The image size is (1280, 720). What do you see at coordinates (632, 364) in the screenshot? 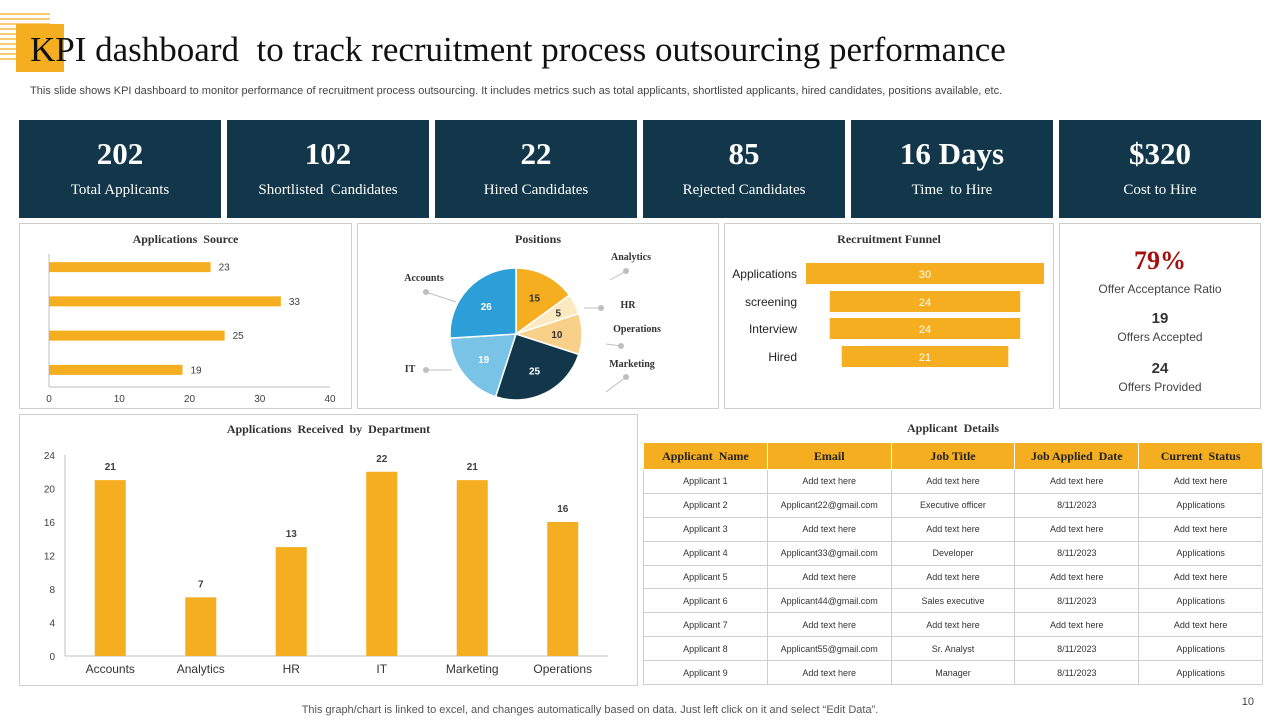
I see `slice-category-label: Marketing` at bounding box center [632, 364].